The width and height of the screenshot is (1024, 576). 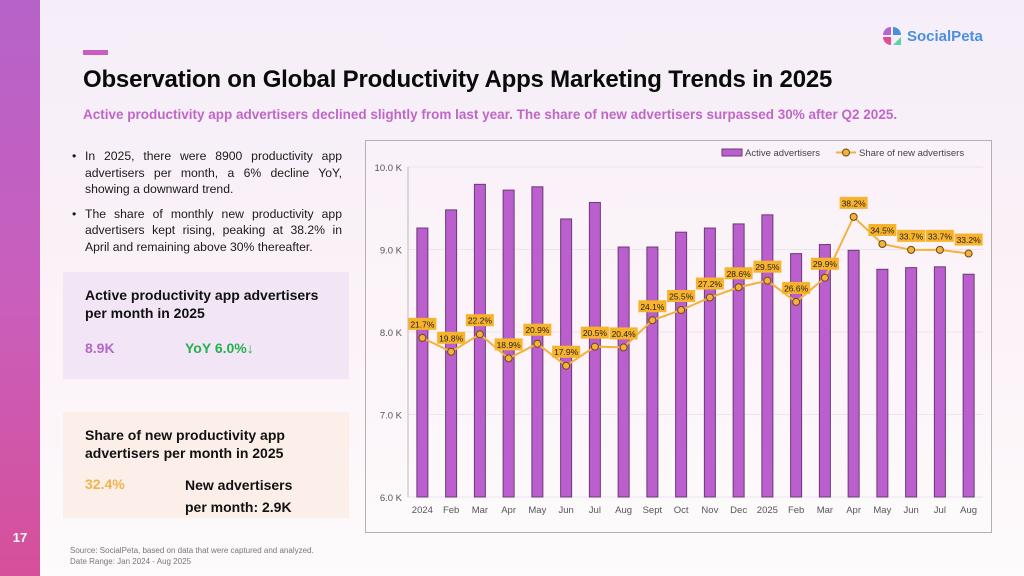 I want to click on legend-swatch-point, so click(x=846, y=152).